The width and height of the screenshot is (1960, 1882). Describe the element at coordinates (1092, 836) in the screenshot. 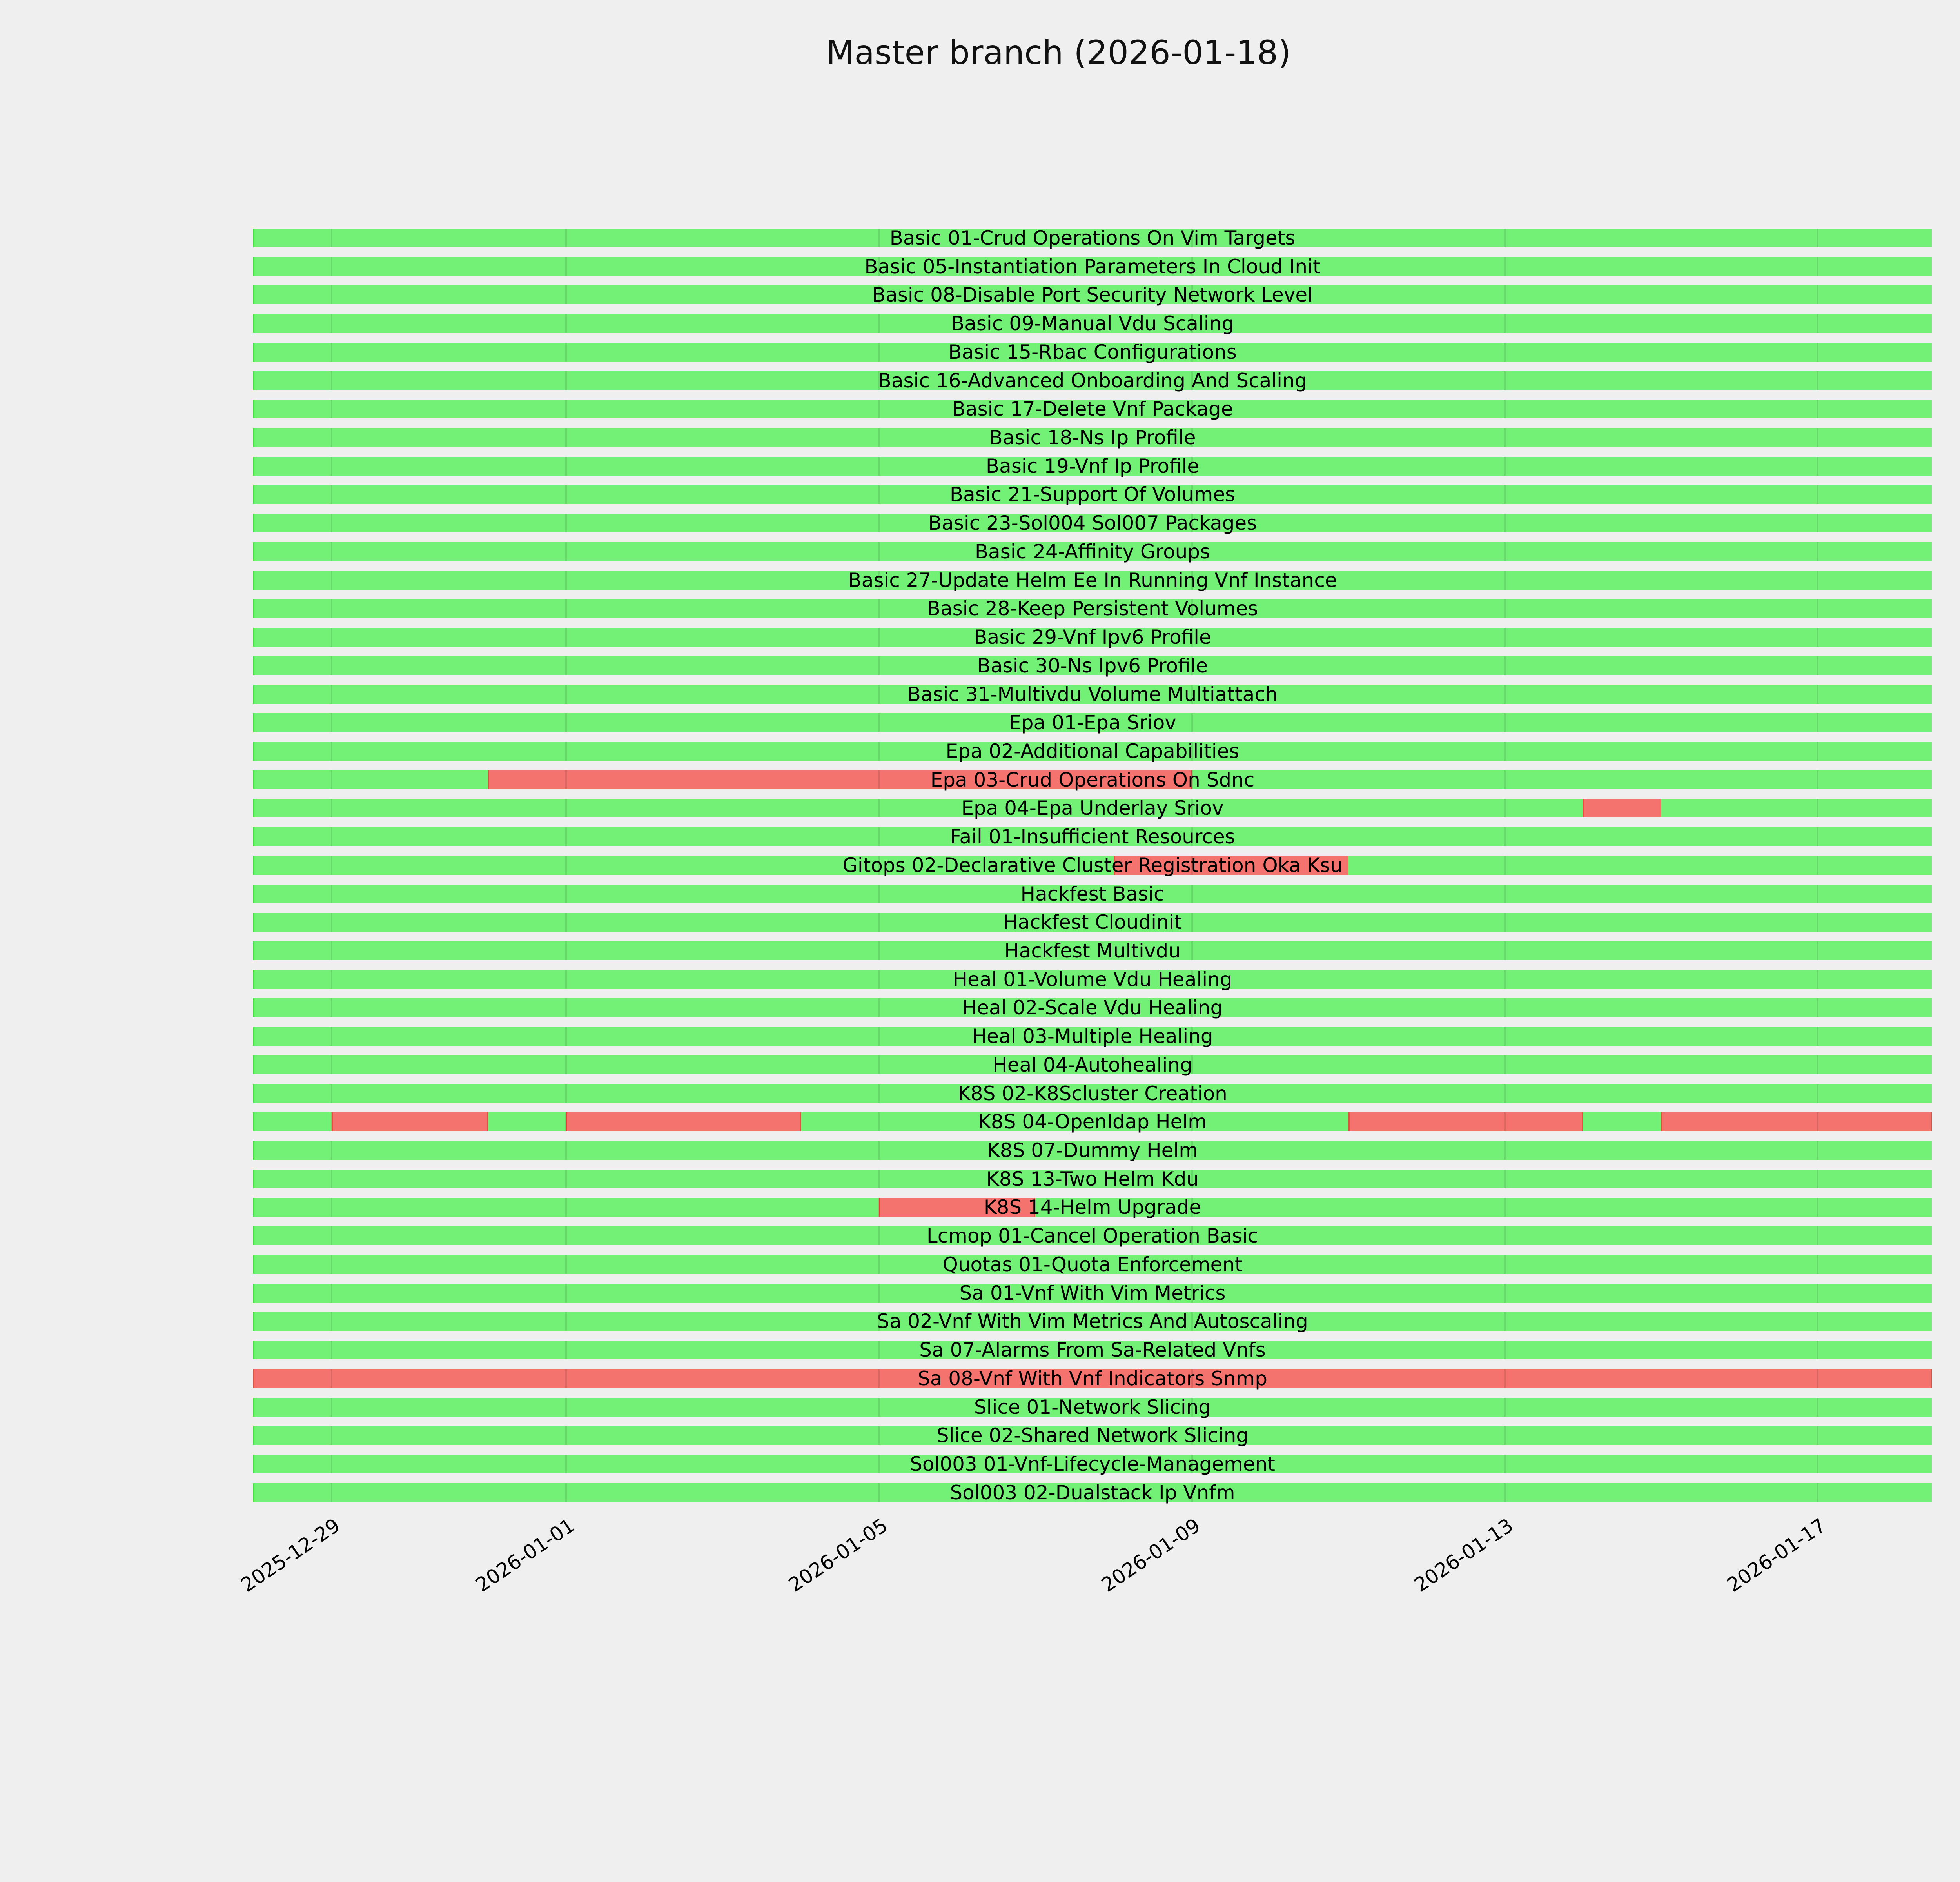

I see `row-label: Fail 01-Insufficient Resources` at that location.